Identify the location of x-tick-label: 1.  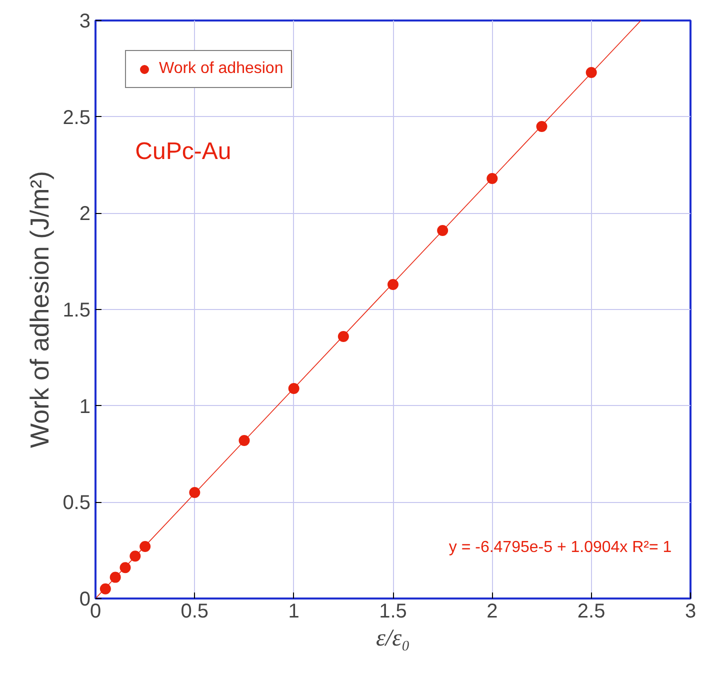
(294, 611).